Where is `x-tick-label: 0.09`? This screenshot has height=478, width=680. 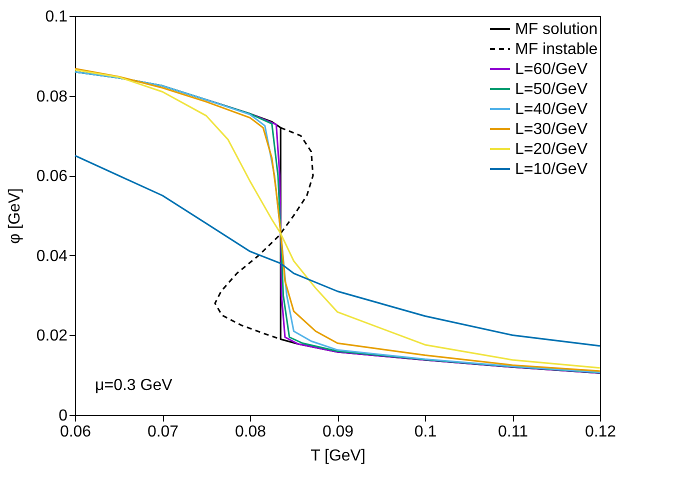 x-tick-label: 0.09 is located at coordinates (338, 432).